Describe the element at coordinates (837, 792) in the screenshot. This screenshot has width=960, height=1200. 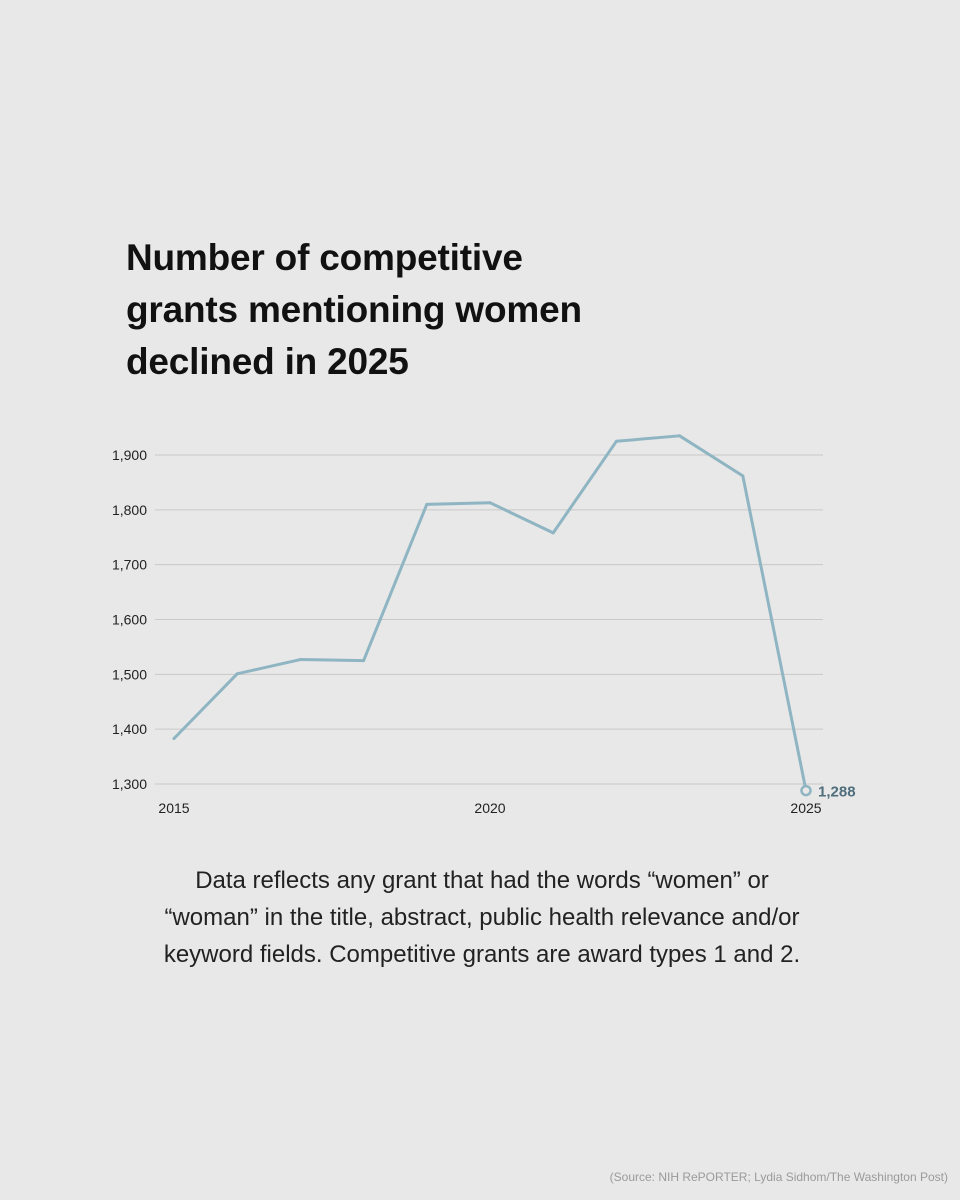
I see `end-value-label: 1,288` at that location.